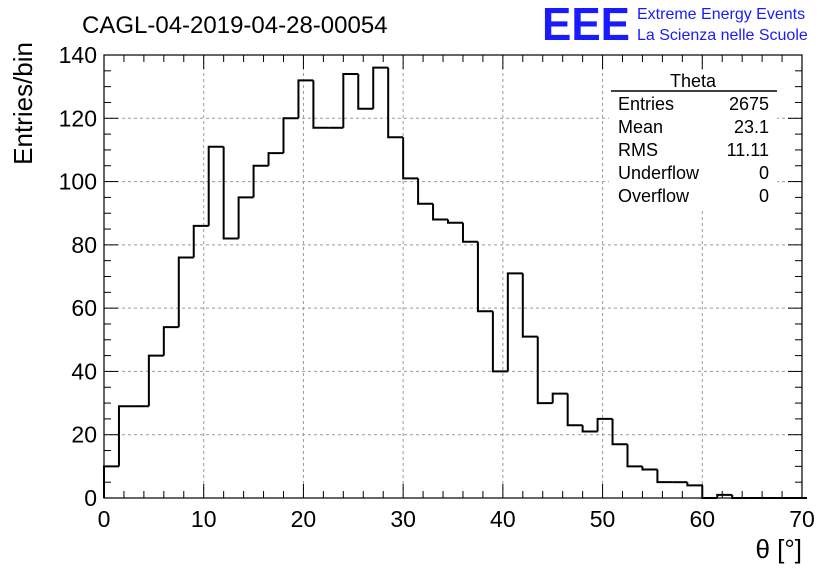 The image size is (836, 577). Describe the element at coordinates (84, 245) in the screenshot. I see `y-tick-label: 80` at that location.